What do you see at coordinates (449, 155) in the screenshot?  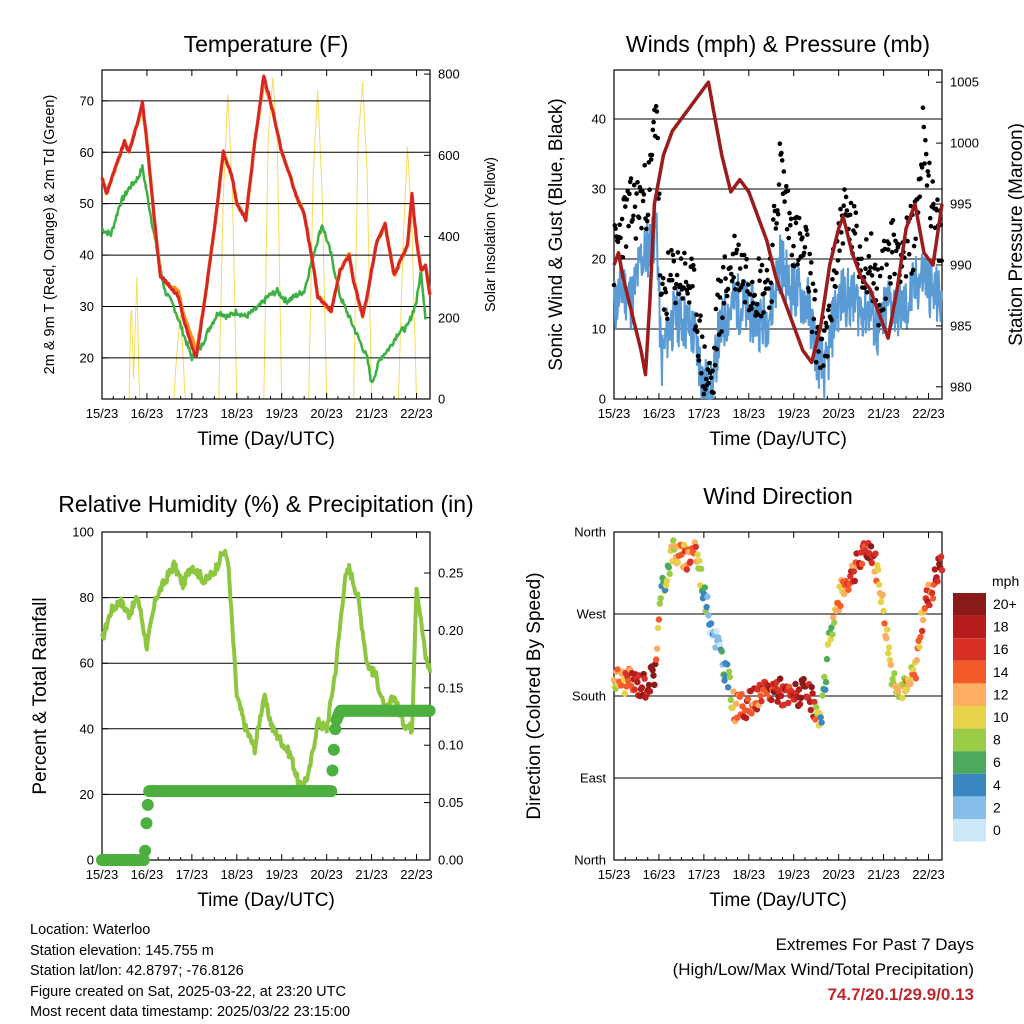 I see `temperature-y2tick-label: 600` at bounding box center [449, 155].